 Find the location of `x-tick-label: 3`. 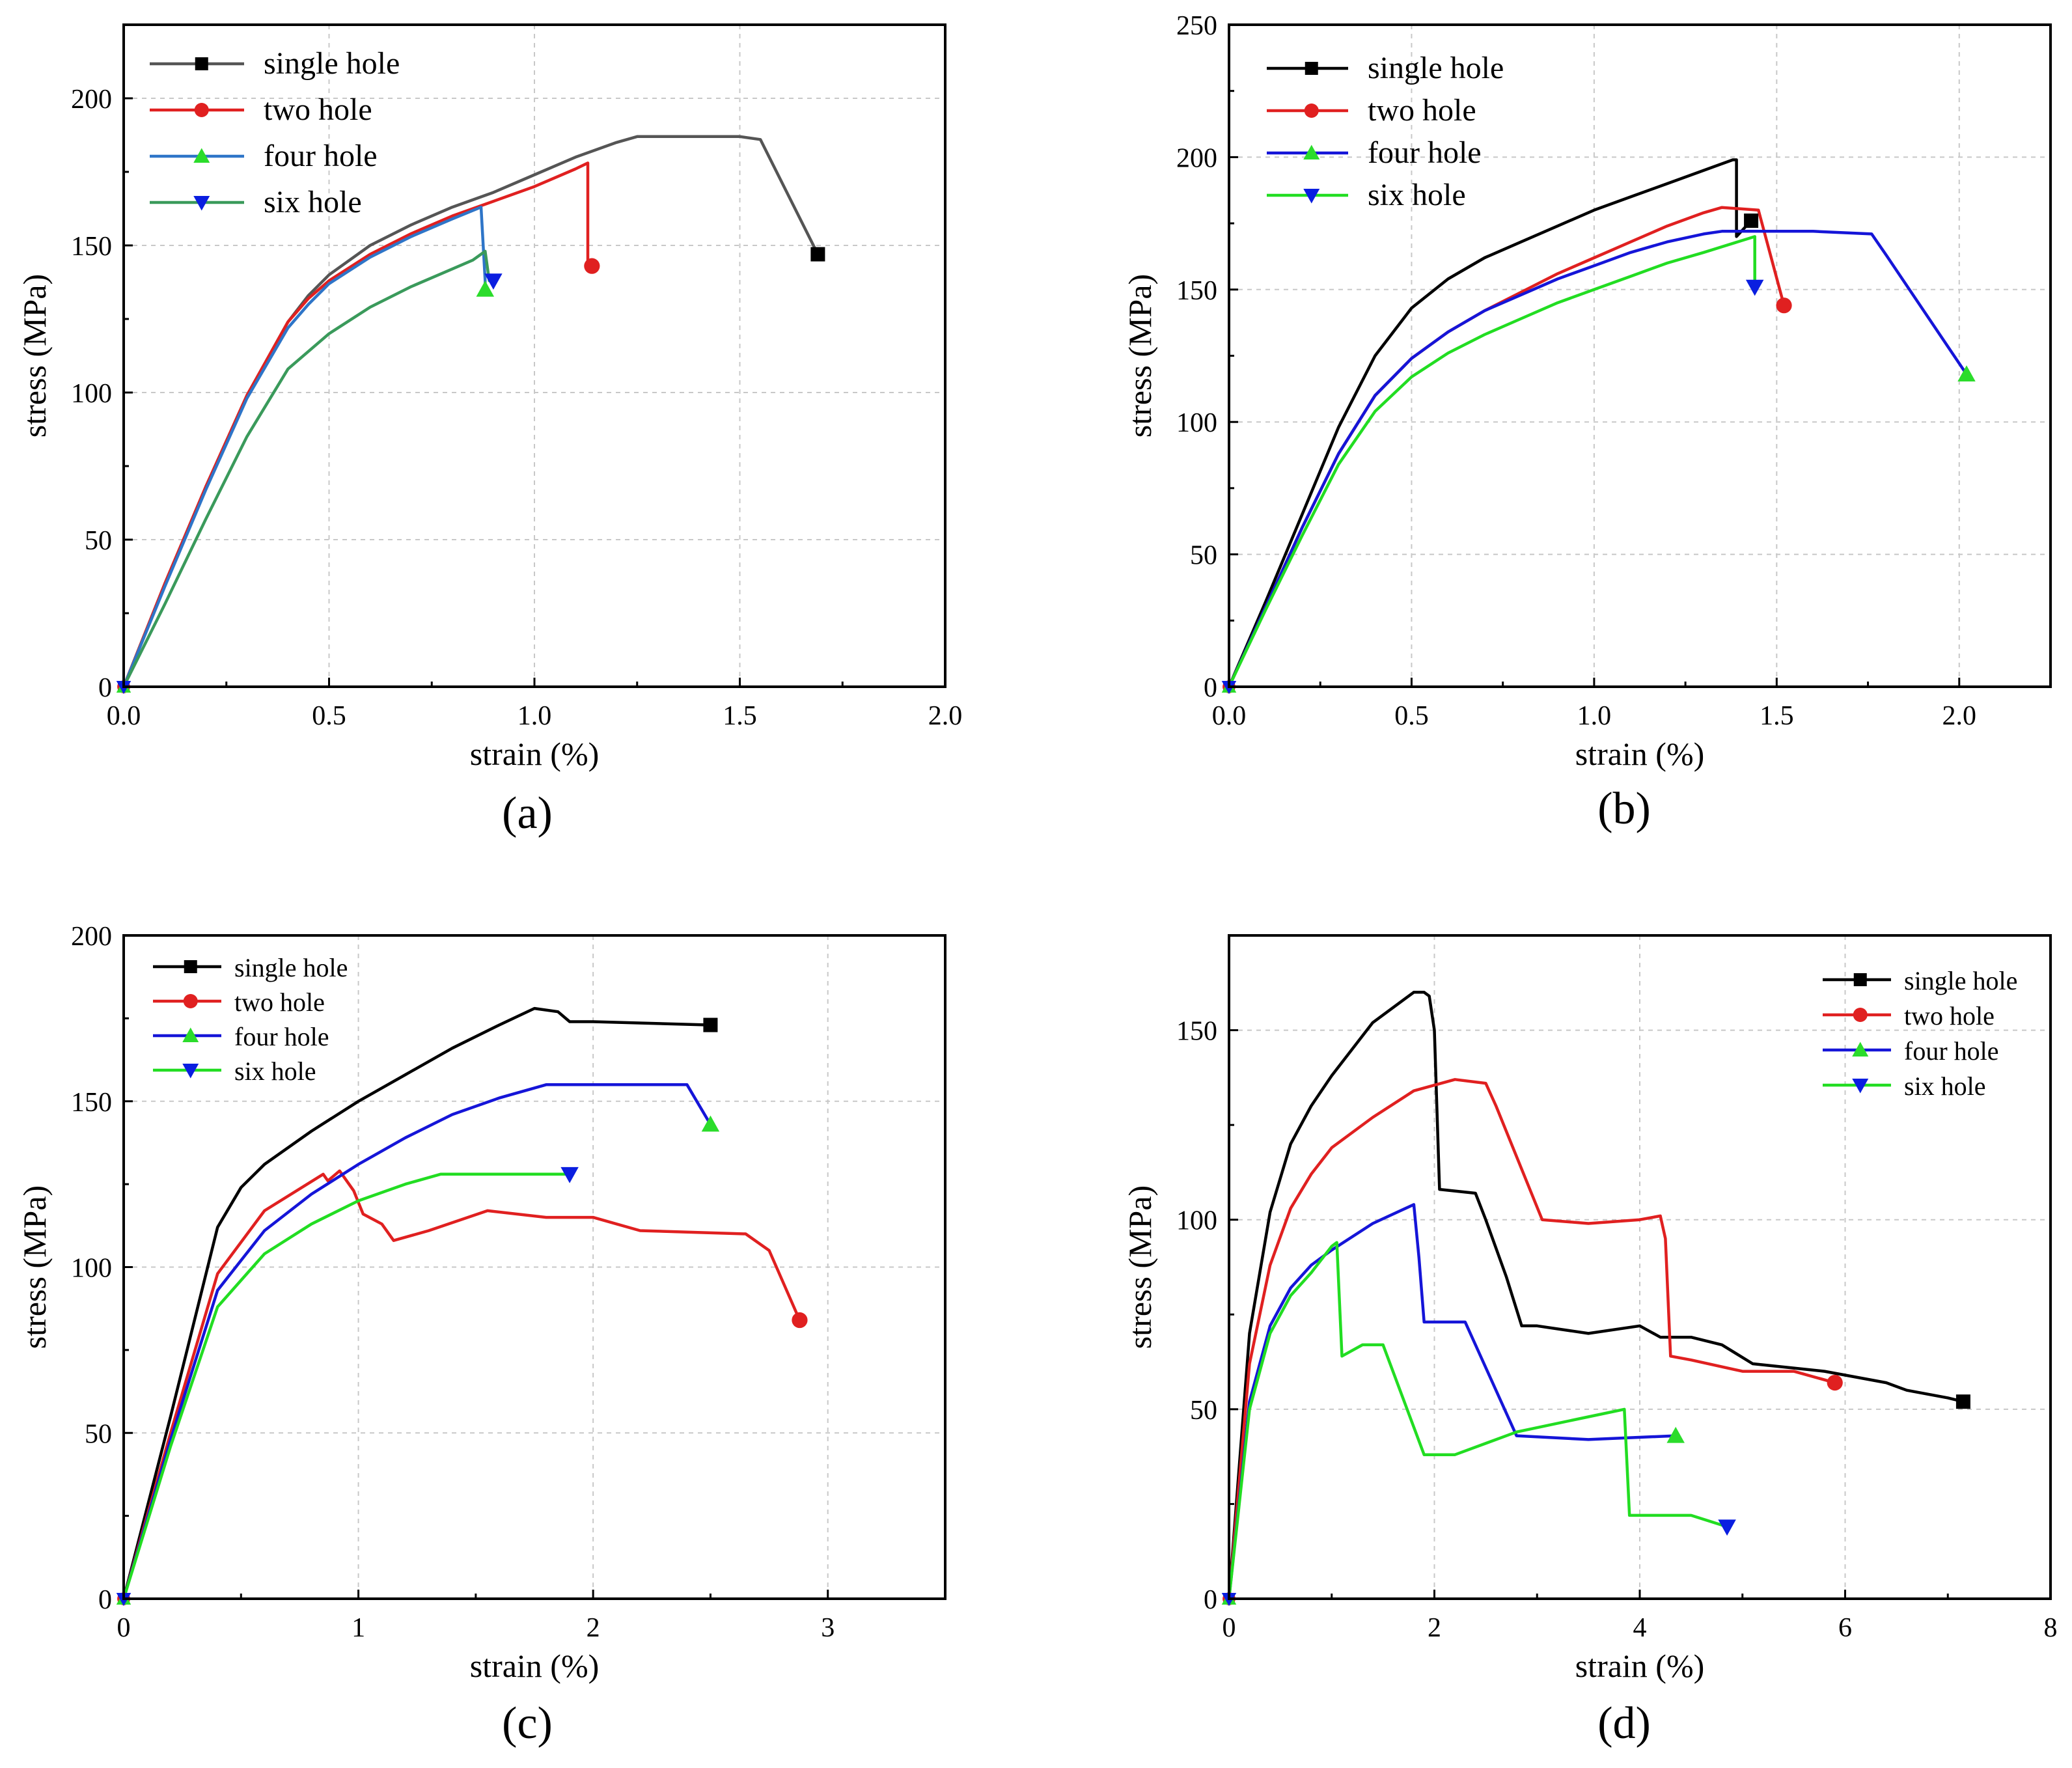

x-tick-label: 3 is located at coordinates (828, 1628).